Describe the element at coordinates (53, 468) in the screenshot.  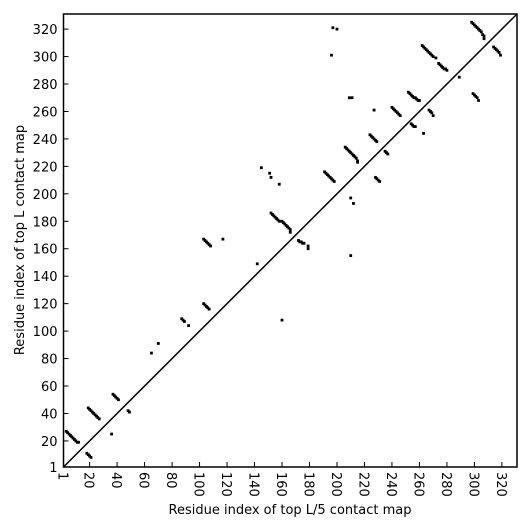
I see `y-tick-label: 1` at that location.